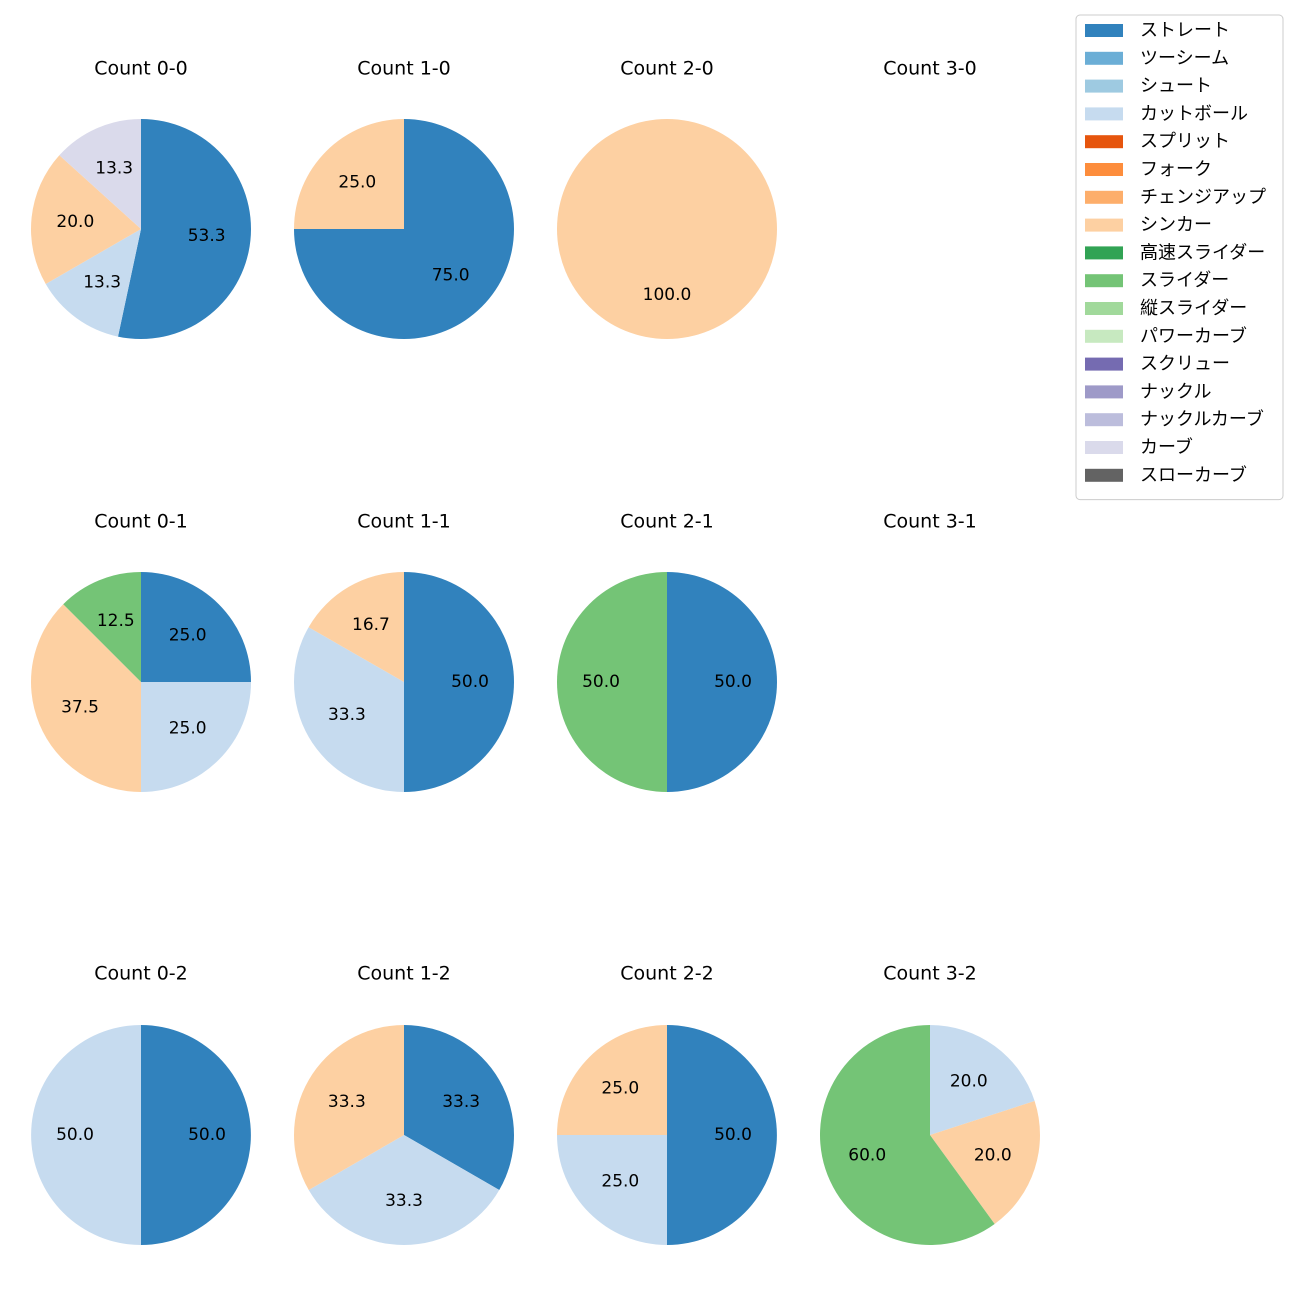 The image size is (1300, 1300). Describe the element at coordinates (1175, 197) in the screenshot. I see `legend-item: チェンジアップ` at that location.